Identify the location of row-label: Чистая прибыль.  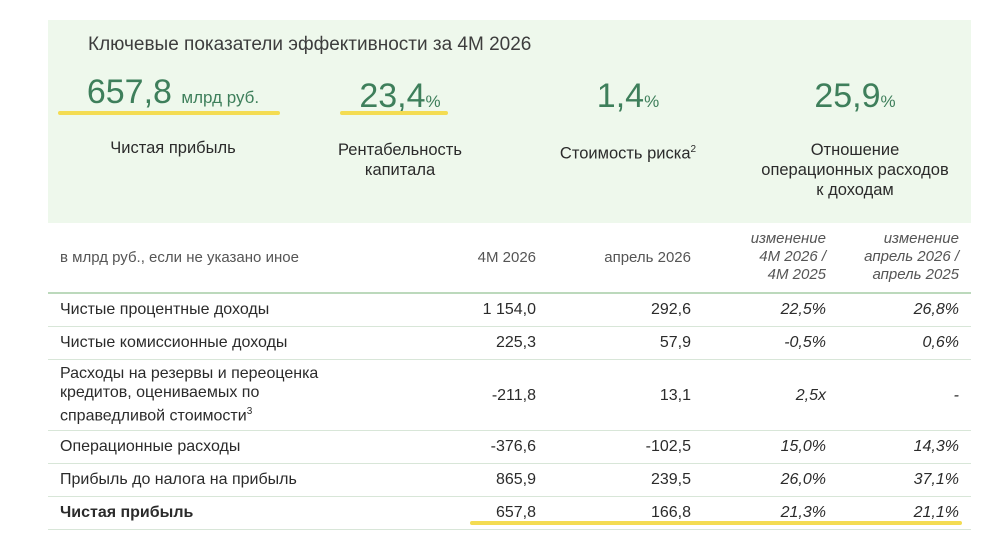
(228, 513).